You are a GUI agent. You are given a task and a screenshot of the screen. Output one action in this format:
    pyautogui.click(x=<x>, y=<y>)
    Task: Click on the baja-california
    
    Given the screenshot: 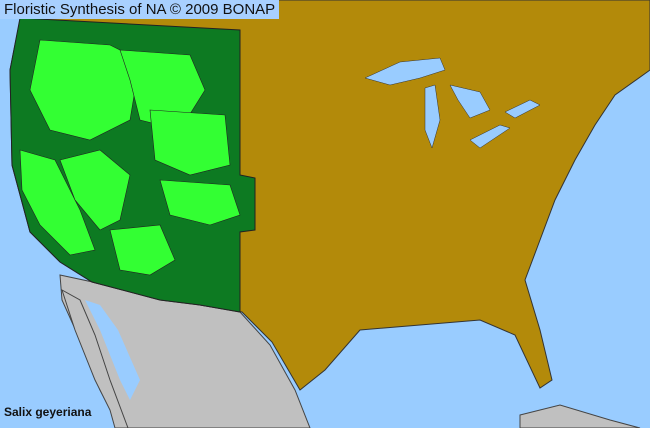 What is the action you would take?
    pyautogui.click(x=95, y=358)
    